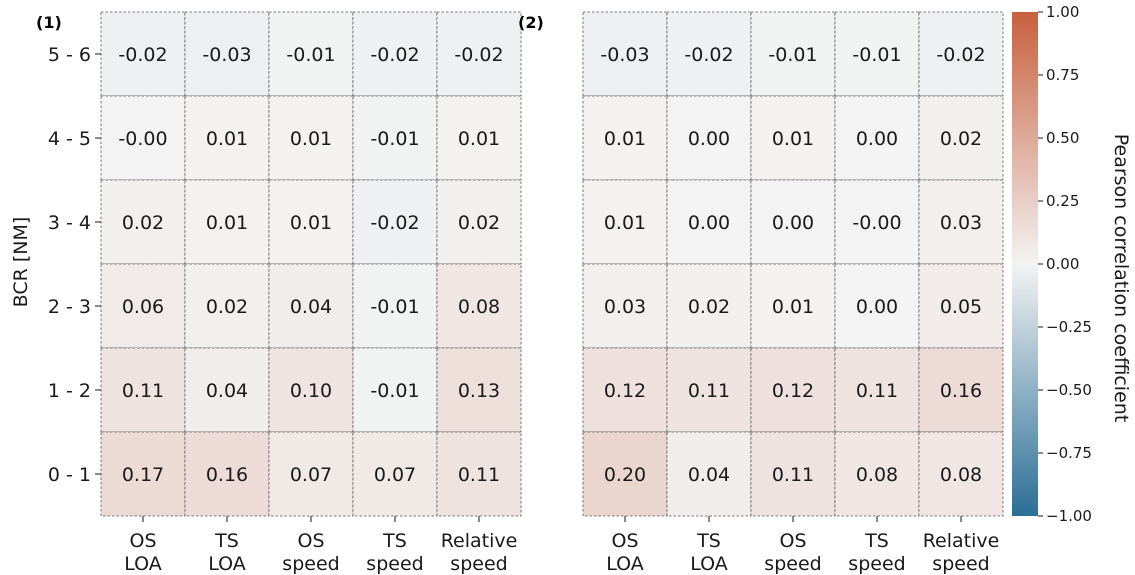 This screenshot has height=575, width=1135. Describe the element at coordinates (143, 475) in the screenshot. I see `cell-value-label: 0.17` at that location.